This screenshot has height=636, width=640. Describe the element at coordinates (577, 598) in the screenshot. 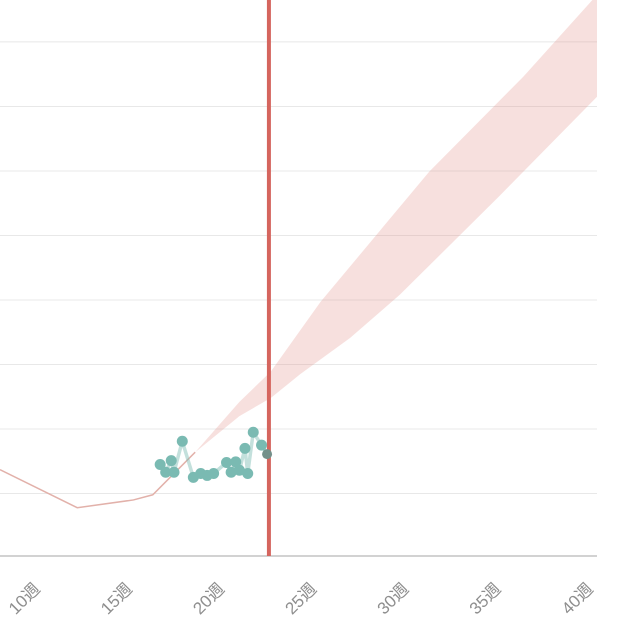

I see `x-axis-tick-label: 40週` at that location.